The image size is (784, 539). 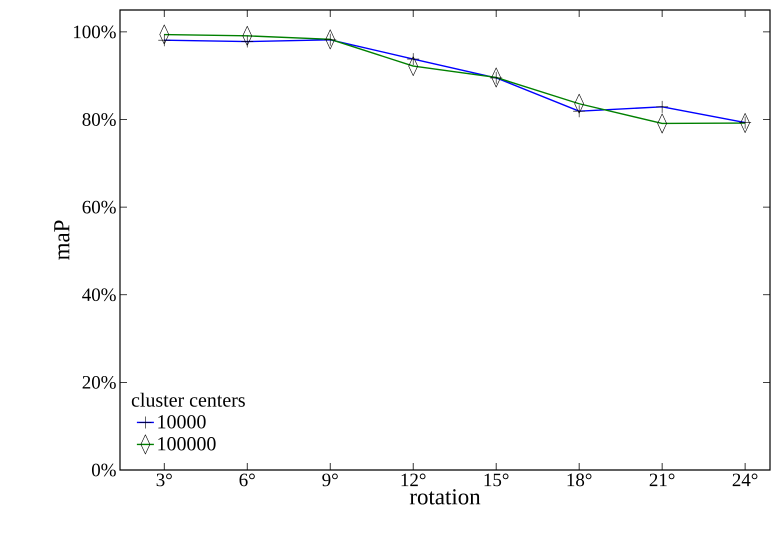 What do you see at coordinates (188, 399) in the screenshot?
I see `legend-title: cluster centers` at bounding box center [188, 399].